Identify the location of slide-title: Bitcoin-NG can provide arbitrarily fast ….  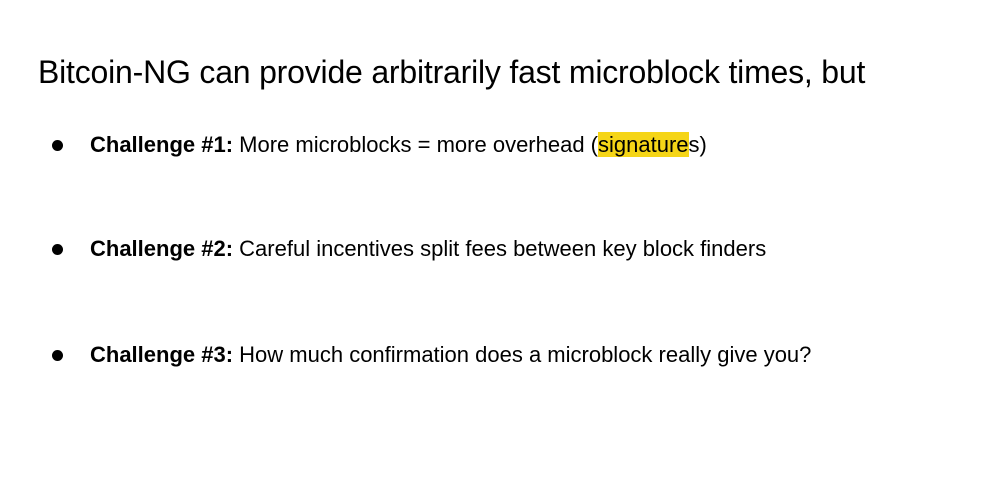
(452, 72).